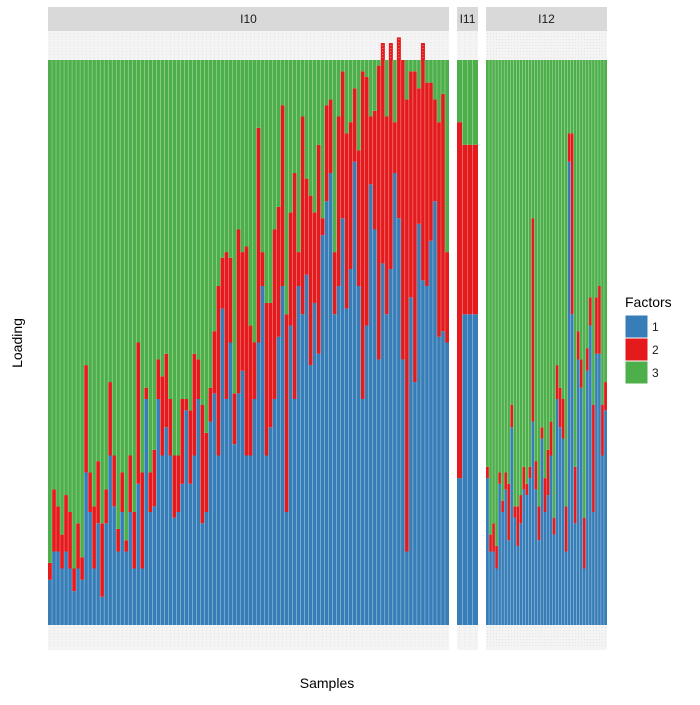  I want to click on legend-label-2: 2, so click(655, 350).